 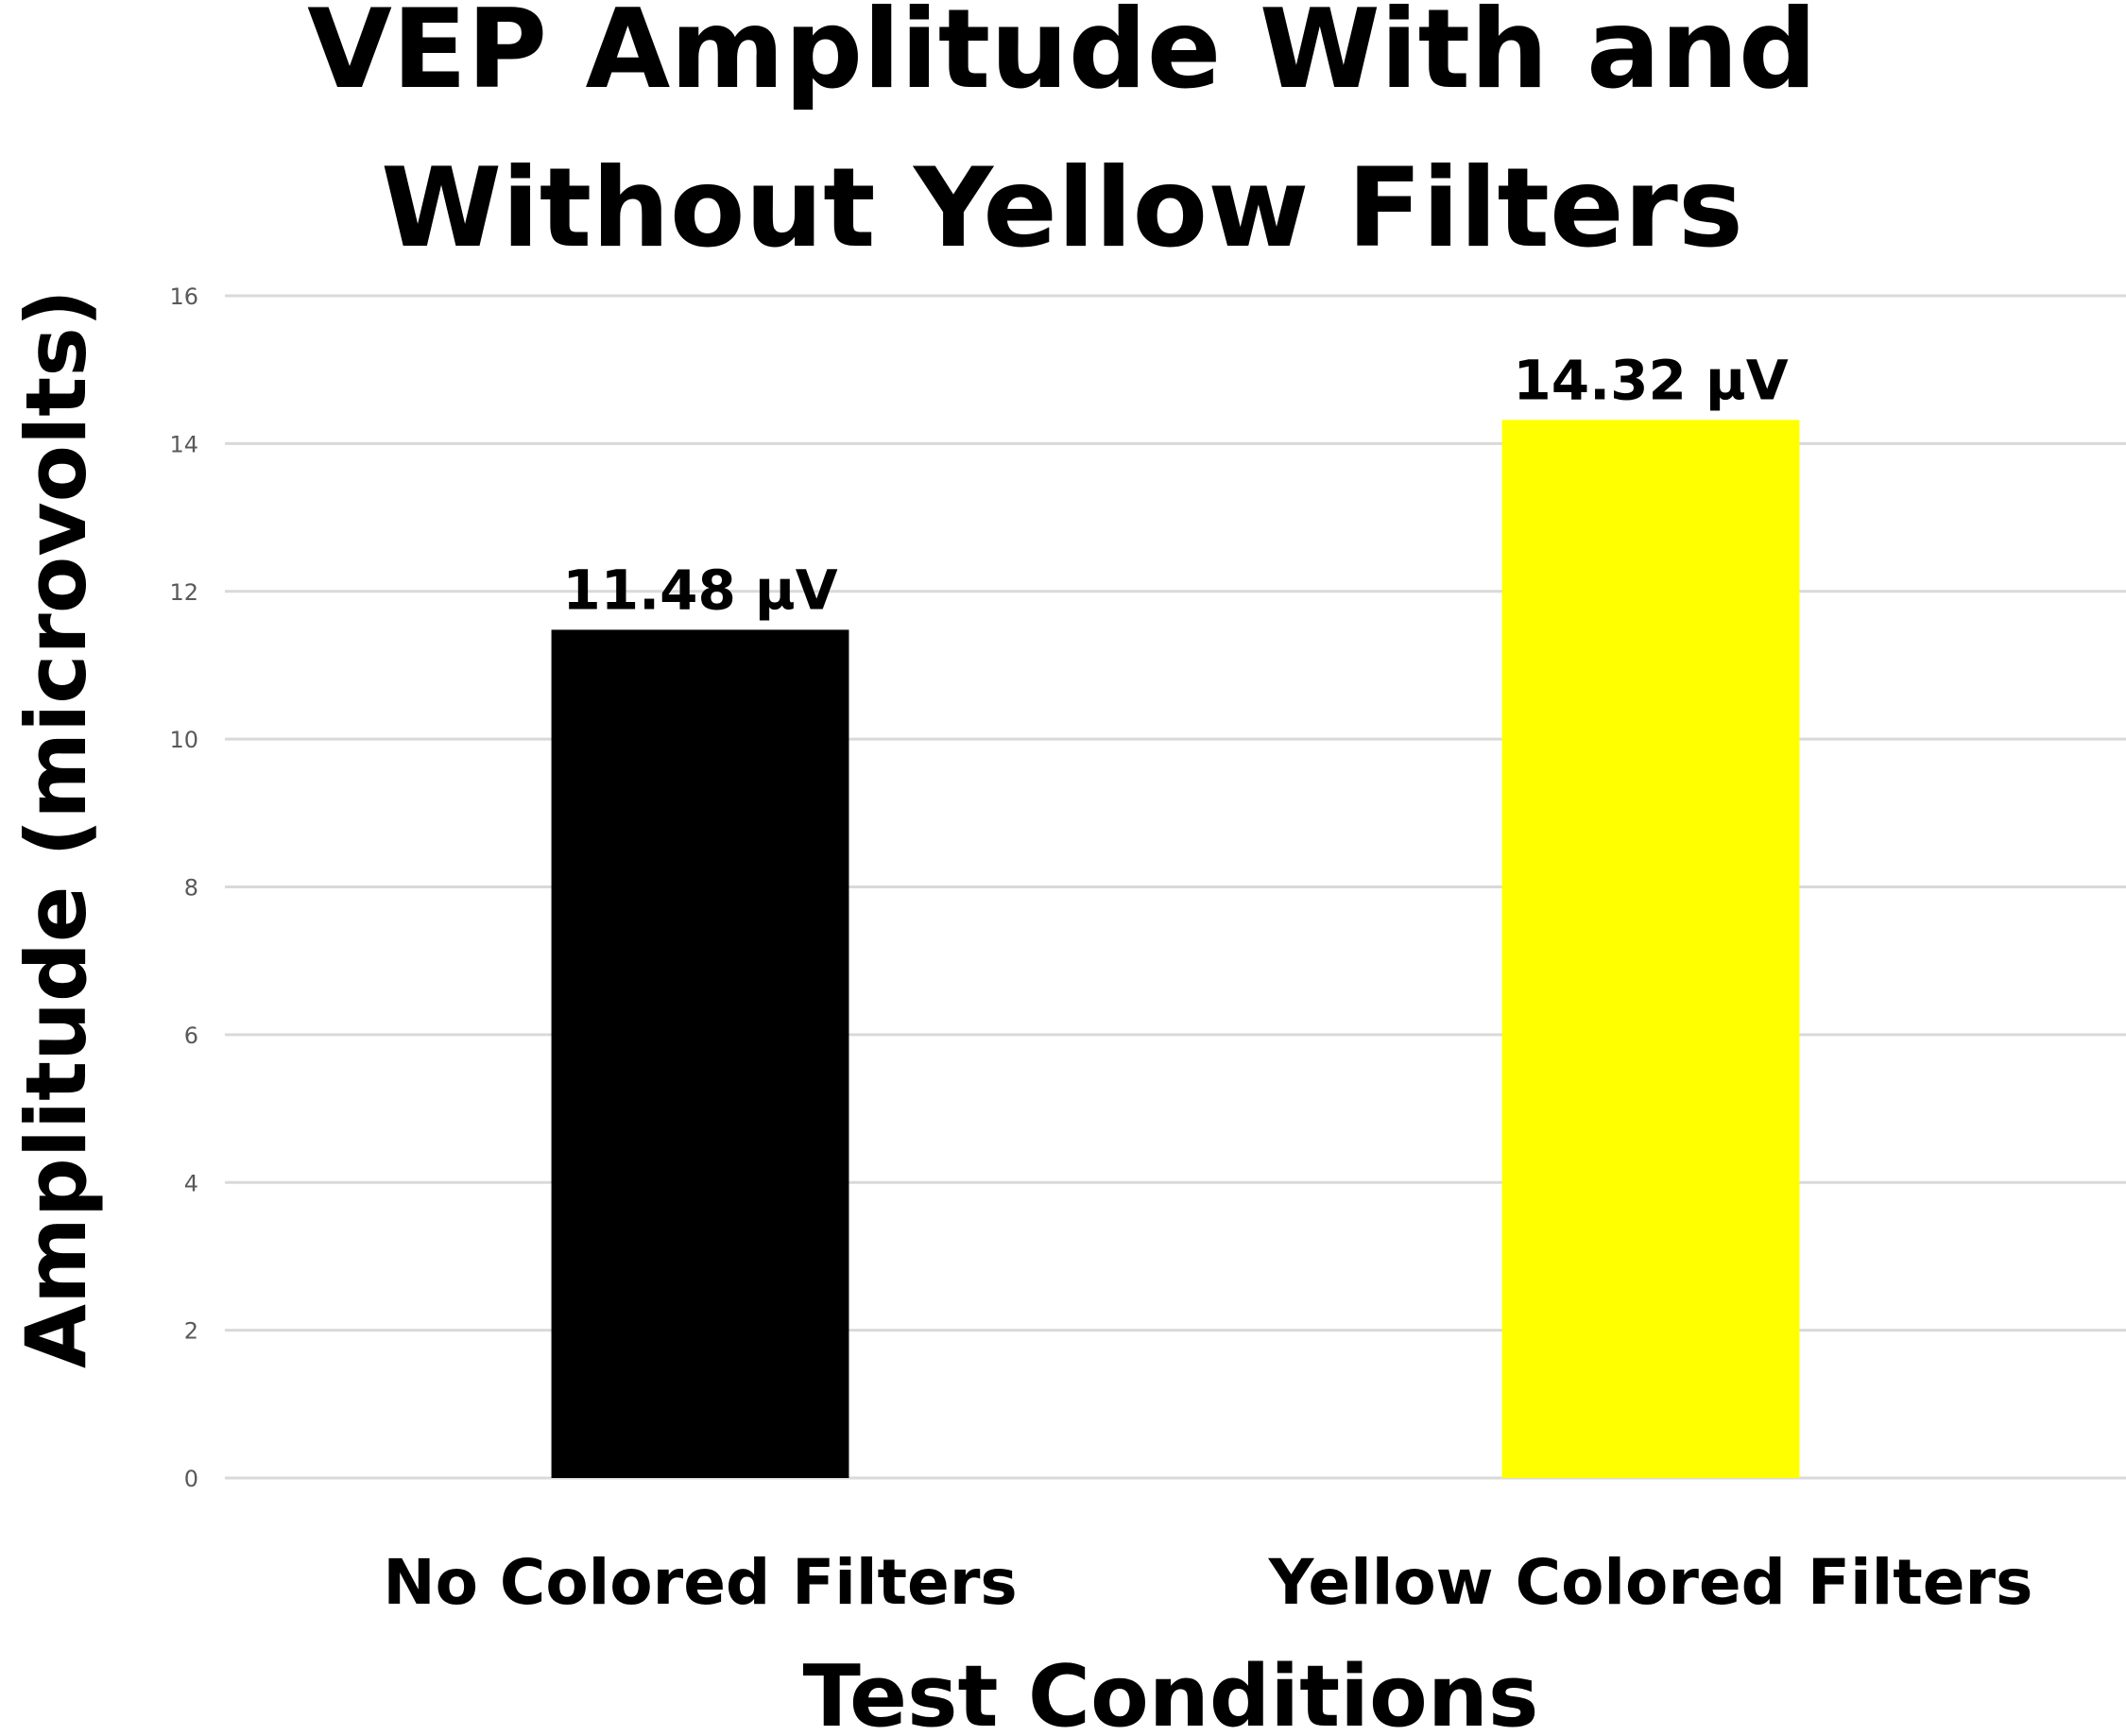 I want to click on x-axis-categories: No Colored Filters Yellow Colored Filters, so click(x=1207, y=1582).